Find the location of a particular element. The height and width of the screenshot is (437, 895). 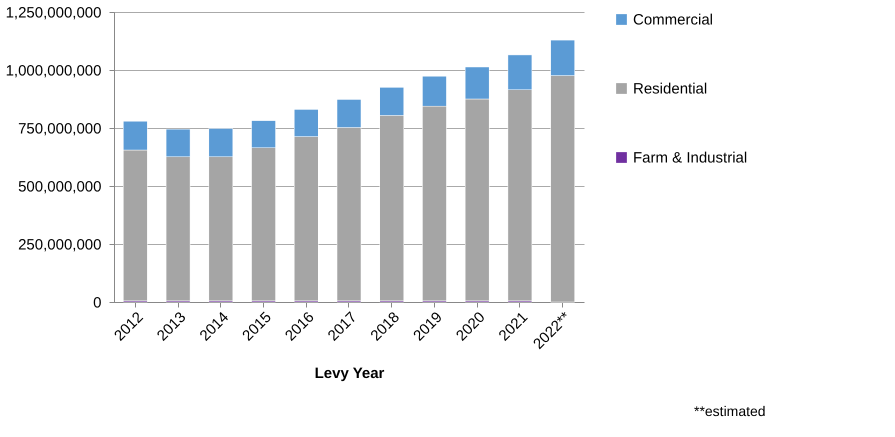

y-tick-label: 0 is located at coordinates (97, 303).